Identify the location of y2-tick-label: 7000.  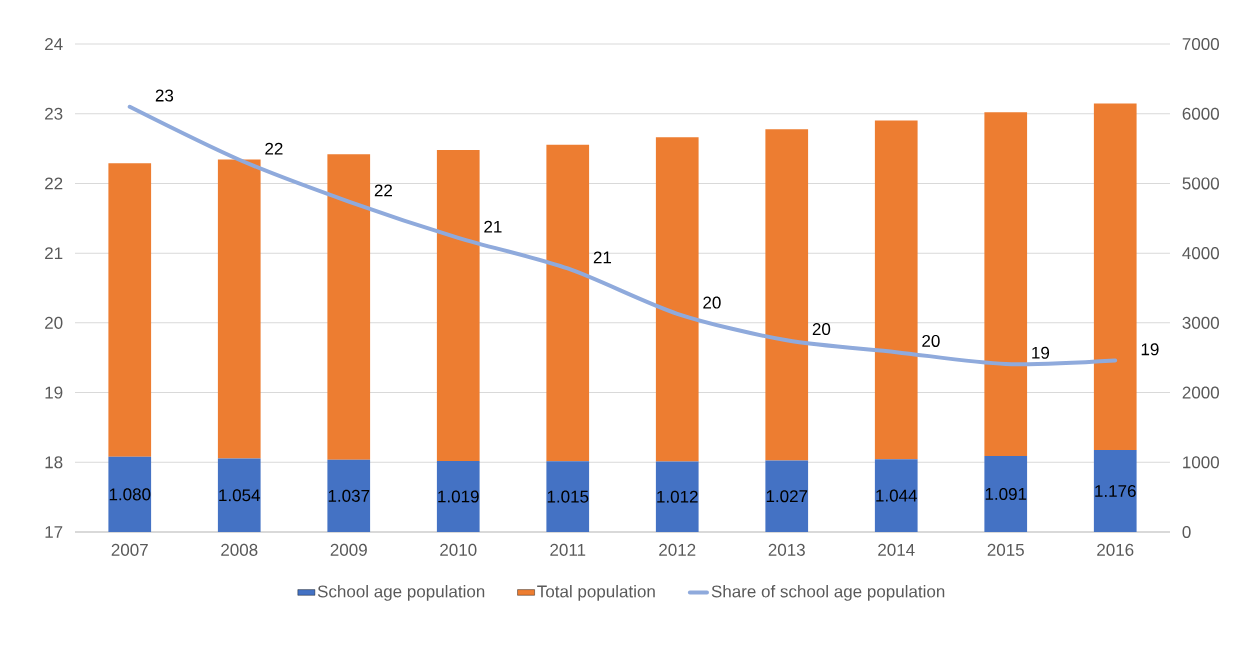
(1201, 44).